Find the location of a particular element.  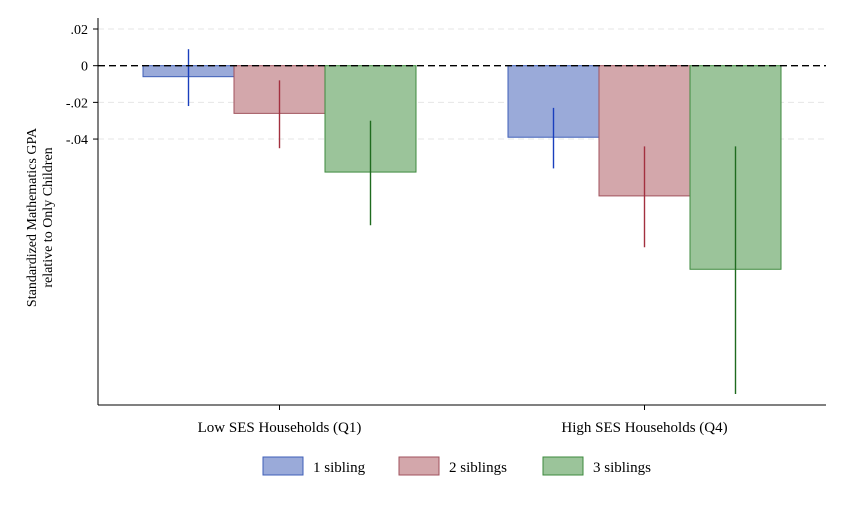

legend-label: 1 sibling is located at coordinates (339, 468).